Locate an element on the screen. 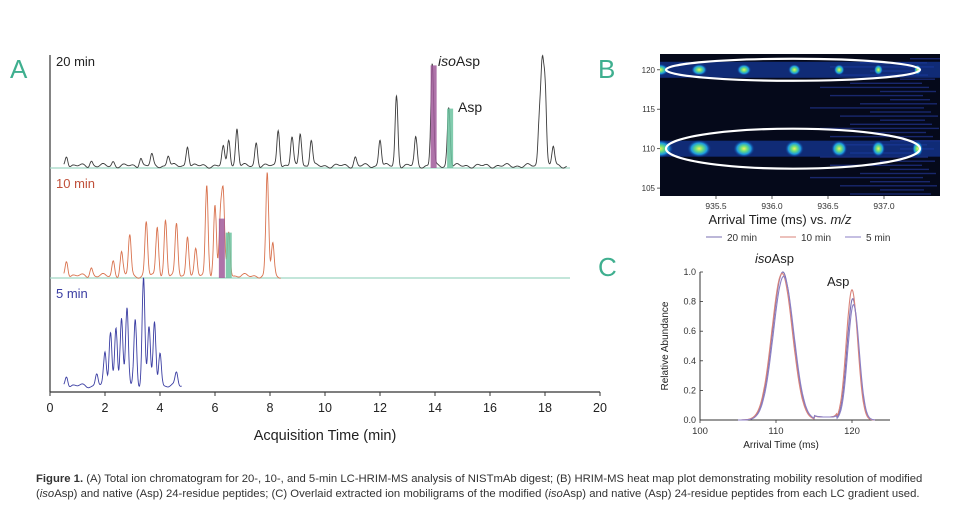  legend-5min: 5 min is located at coordinates (878, 238).